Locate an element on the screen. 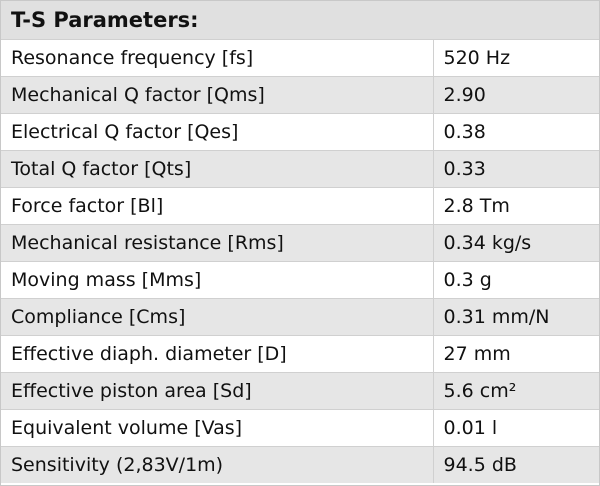 Image resolution: width=600 pixels, height=486 pixels. parameter-name: Moving mass [Mms] is located at coordinates (217, 280).